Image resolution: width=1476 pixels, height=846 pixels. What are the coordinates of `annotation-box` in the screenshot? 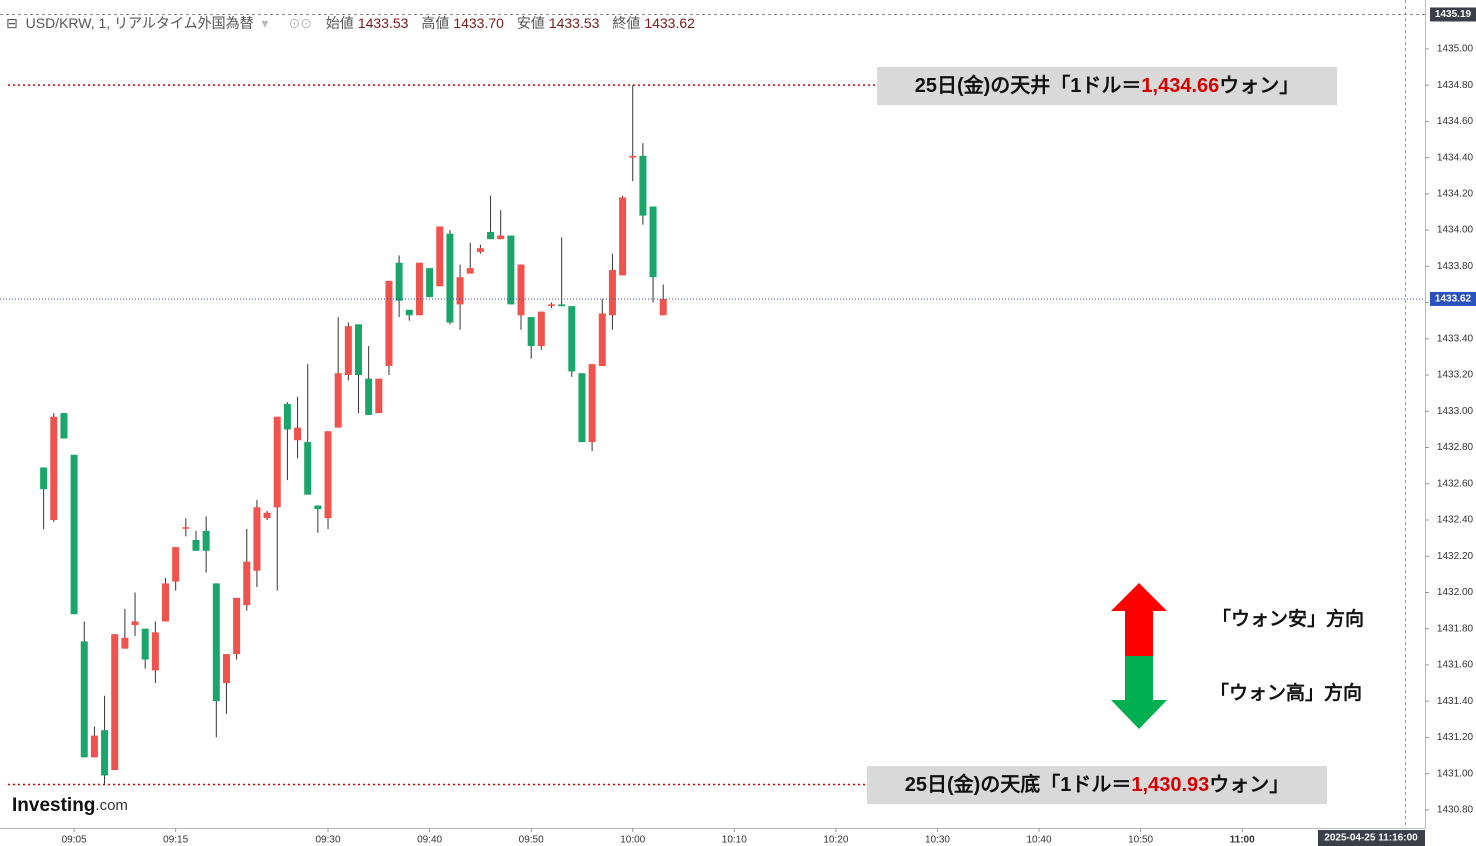 It's located at (1107, 86).